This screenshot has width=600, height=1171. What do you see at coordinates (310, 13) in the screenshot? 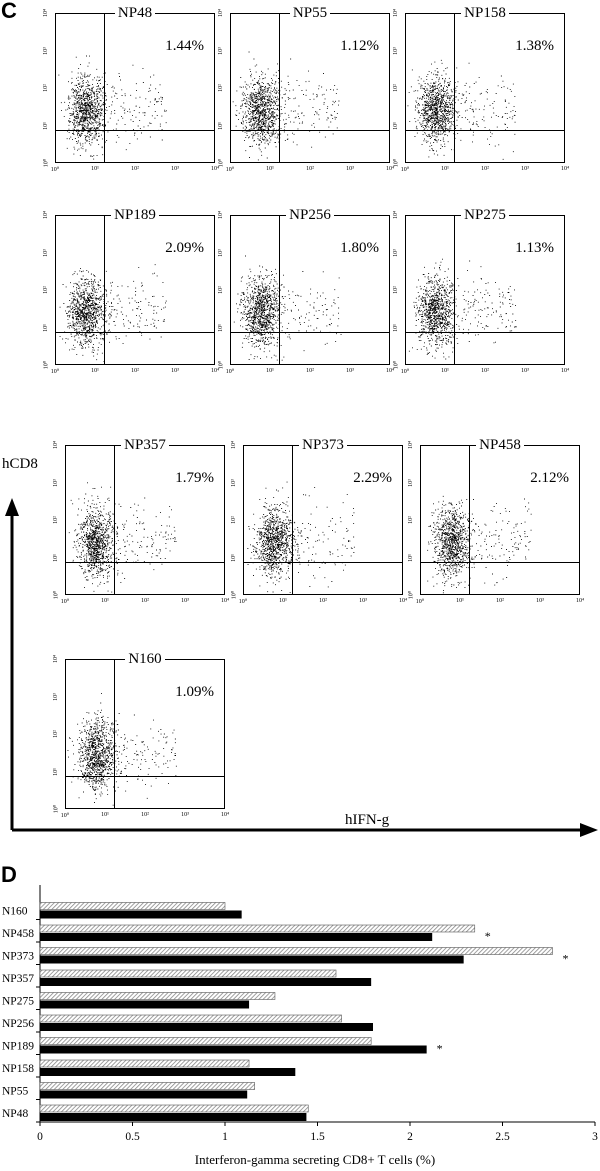
I see `plot-title: NP55` at bounding box center [310, 13].